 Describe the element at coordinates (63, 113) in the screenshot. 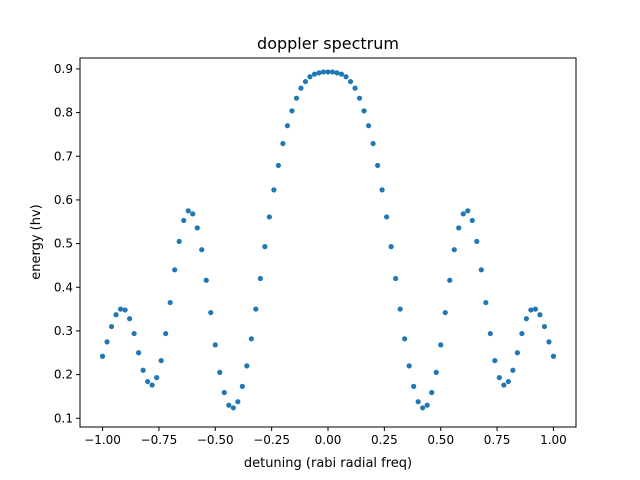

I see `y-tick-label: 0.8` at that location.